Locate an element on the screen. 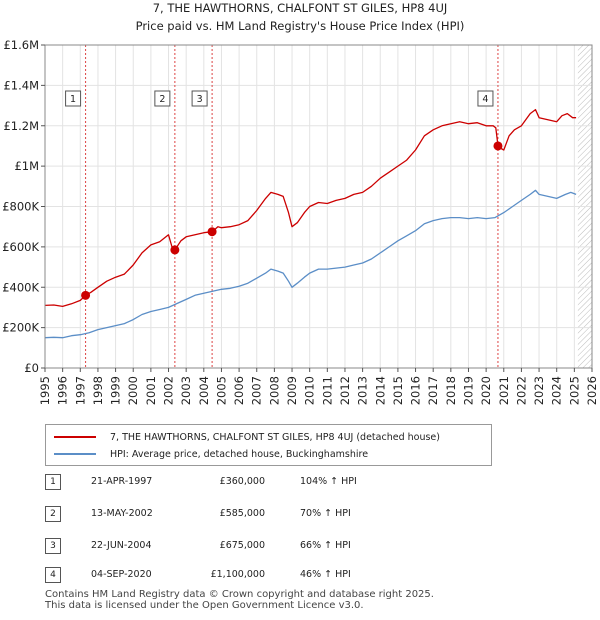  x-tick-label: 2025 is located at coordinates (574, 390).